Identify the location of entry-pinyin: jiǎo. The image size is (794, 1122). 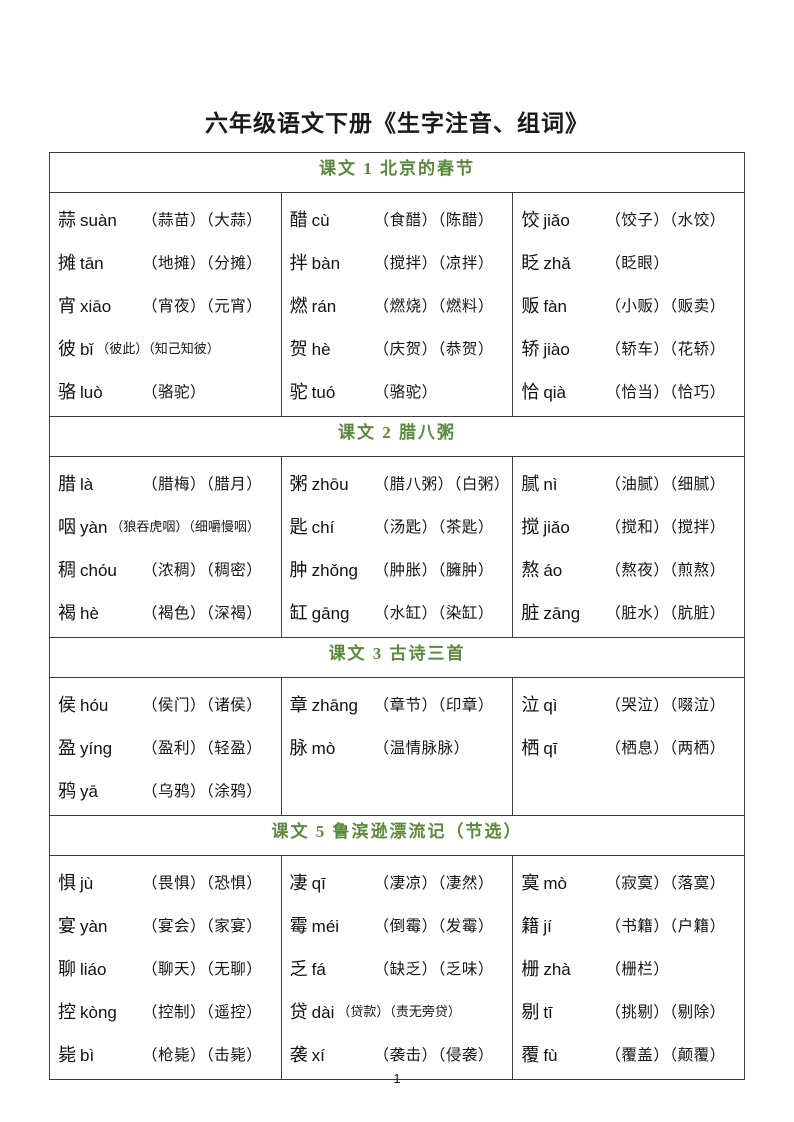
(556, 527).